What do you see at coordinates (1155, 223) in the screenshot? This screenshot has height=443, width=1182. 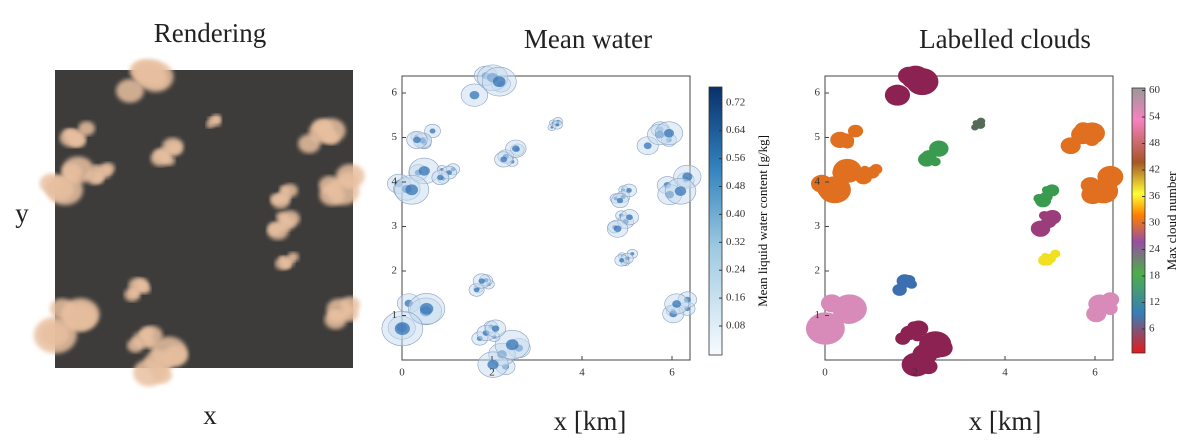 I see `colorbar-tick-label: 30` at bounding box center [1155, 223].